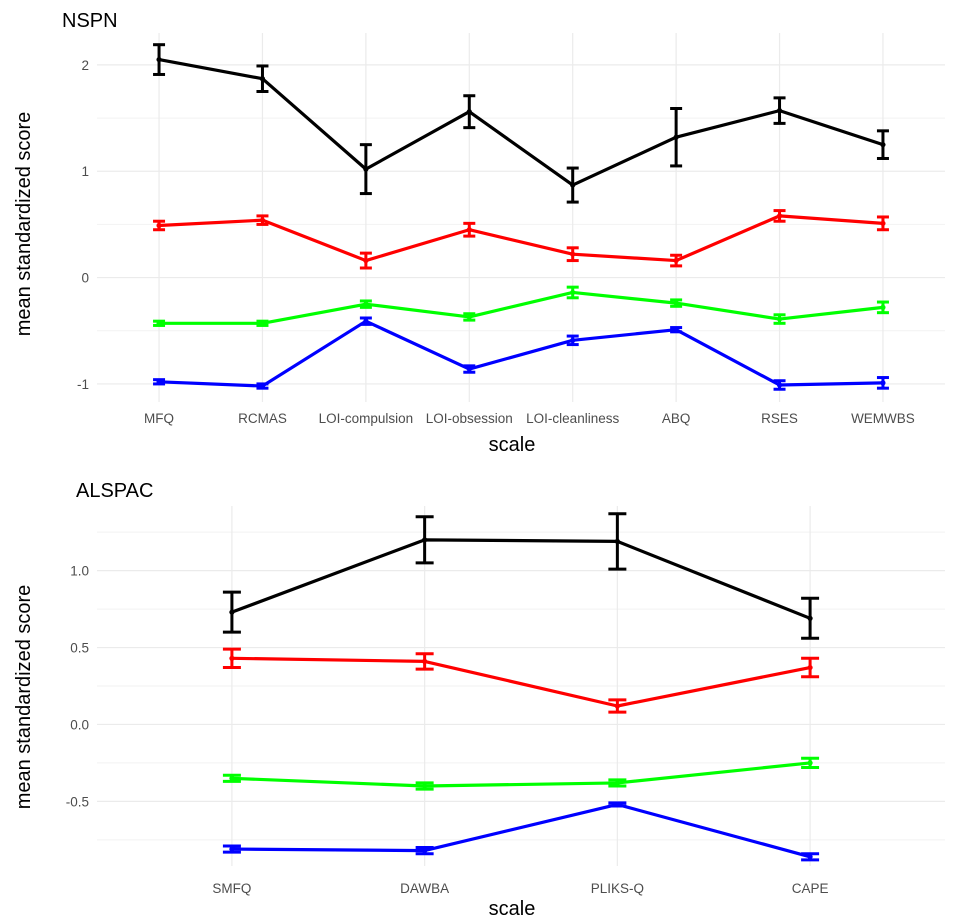 Image resolution: width=963 pixels, height=920 pixels. I want to click on x-tick-label: SMFQ, so click(231, 888).